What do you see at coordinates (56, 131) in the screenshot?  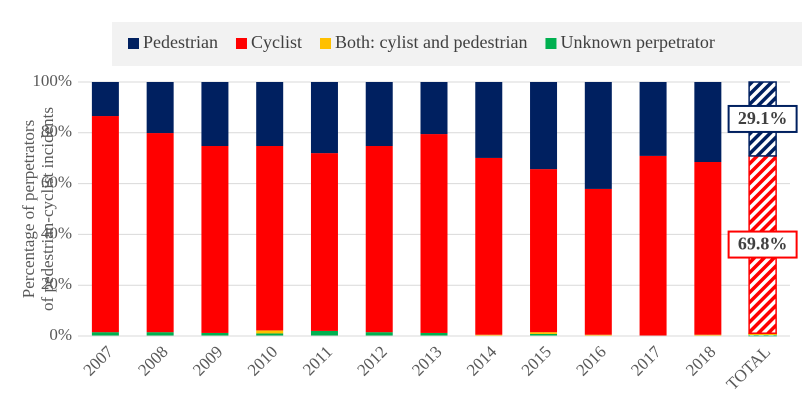 I see `y-tick-label: 80%` at bounding box center [56, 131].